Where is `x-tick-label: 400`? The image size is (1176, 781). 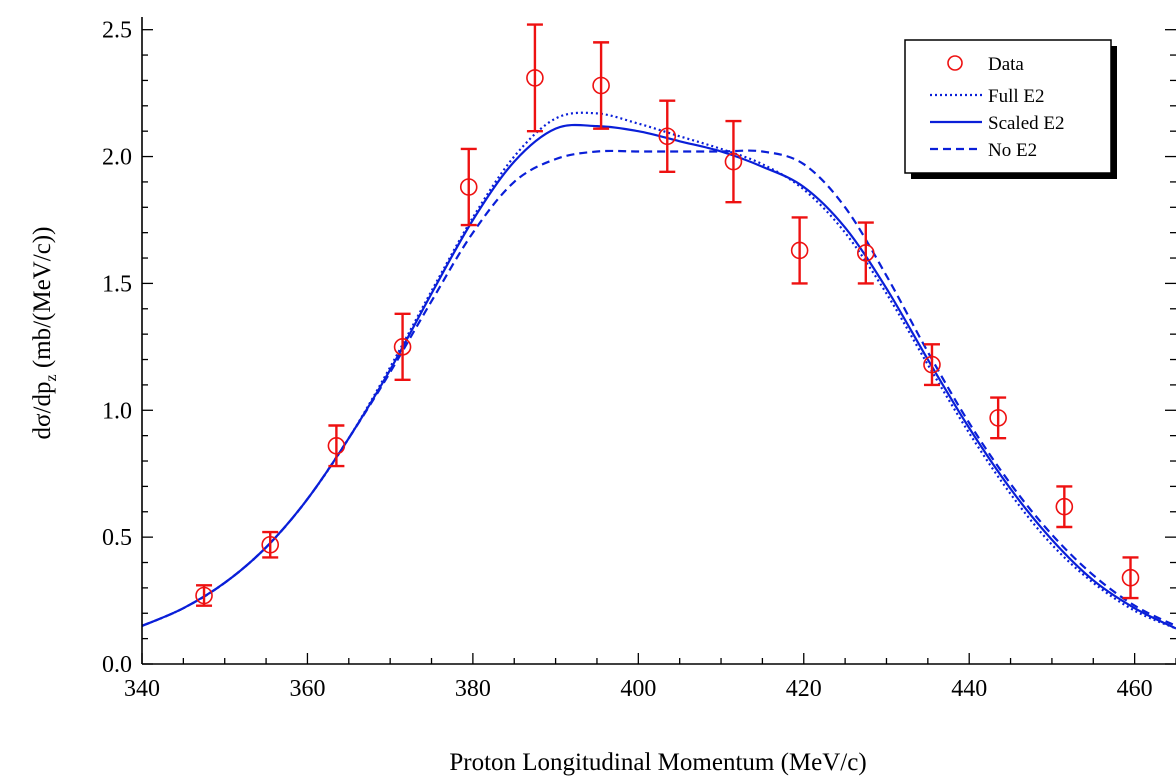 x-tick-label: 400 is located at coordinates (638, 689).